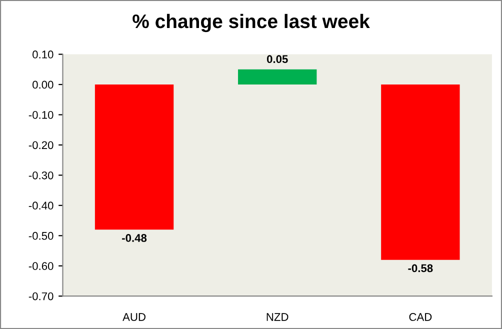 The height and width of the screenshot is (329, 502). I want to click on y-tick-label: -0.10, so click(41, 115).